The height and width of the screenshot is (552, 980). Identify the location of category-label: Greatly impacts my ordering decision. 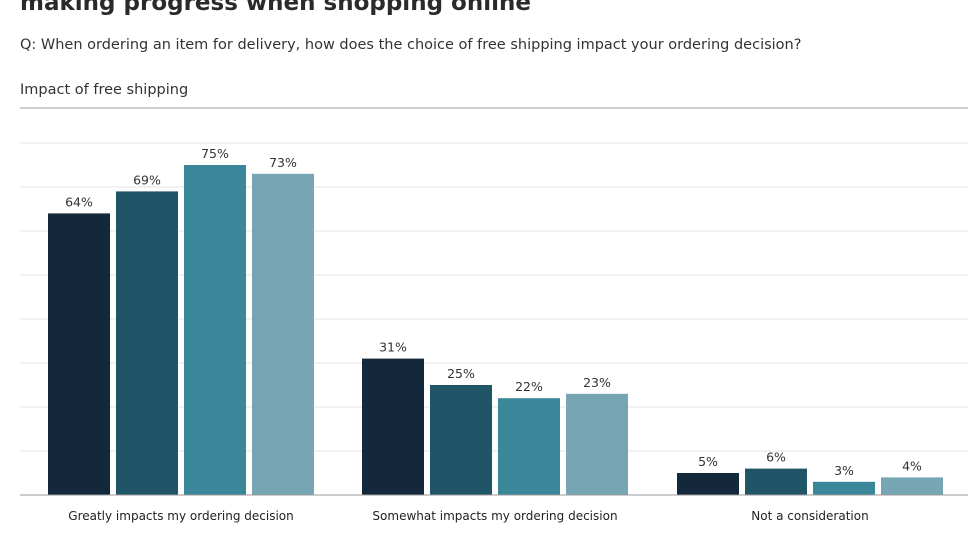
(180, 516).